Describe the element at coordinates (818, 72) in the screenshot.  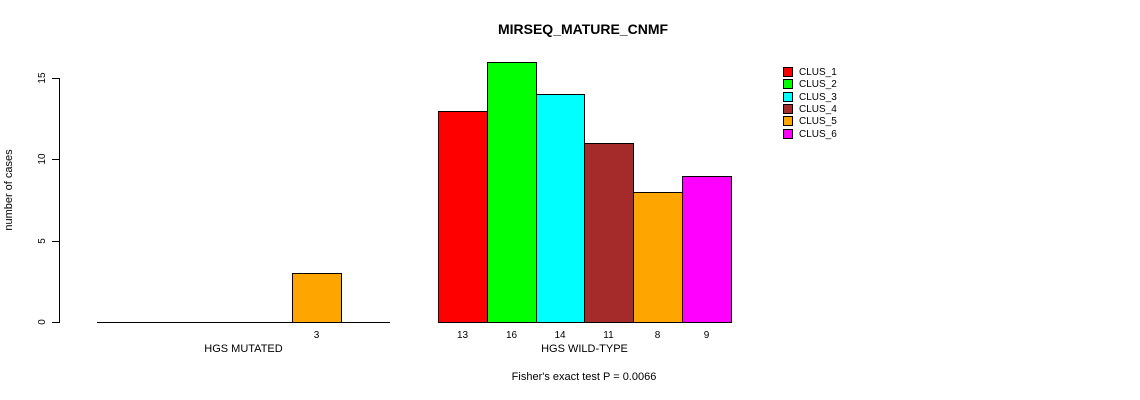
I see `legend-label-clus_1: CLUS_1` at that location.